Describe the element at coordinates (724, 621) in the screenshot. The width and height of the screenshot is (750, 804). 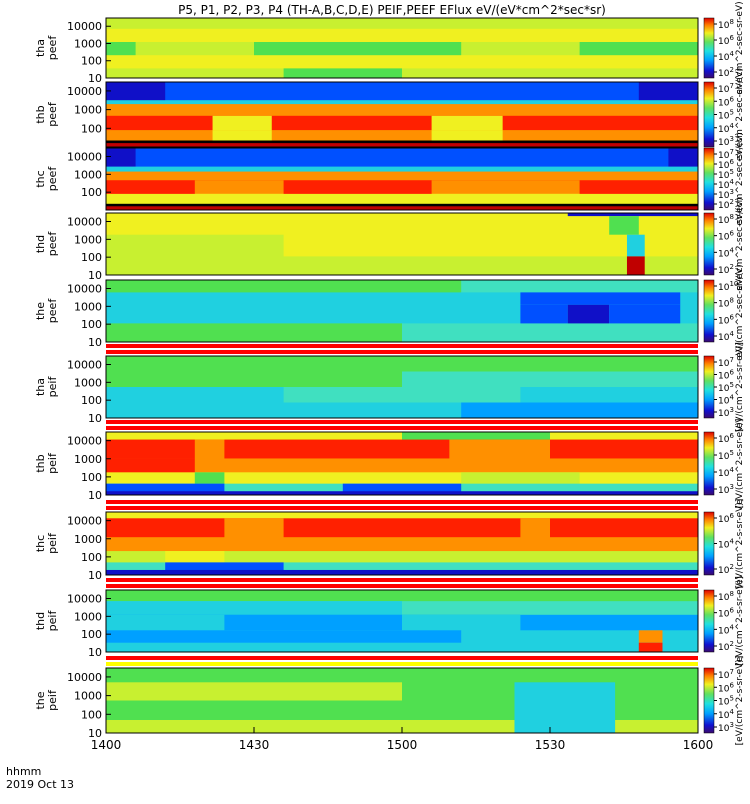
I see `colorbar-8: 10⁸ 10⁶ 10⁴ 10² [eV/(cm^2-s-sr-eV)]` at that location.